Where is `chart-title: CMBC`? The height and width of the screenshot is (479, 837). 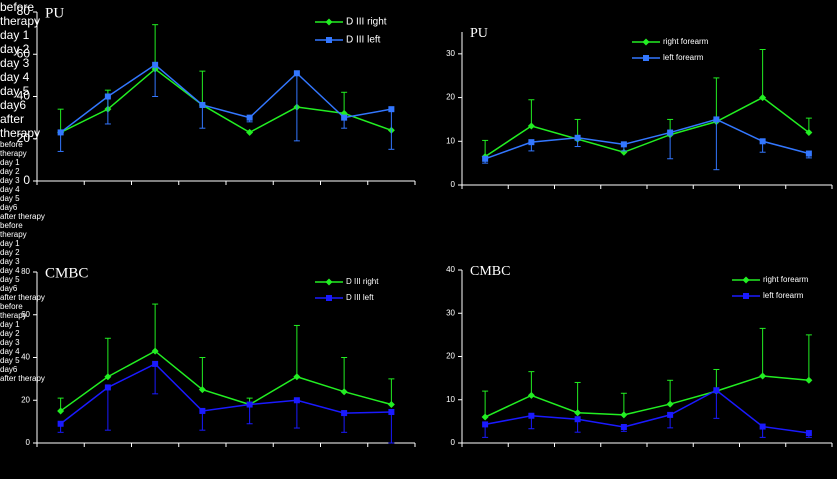 chart-title: CMBC is located at coordinates (490, 271).